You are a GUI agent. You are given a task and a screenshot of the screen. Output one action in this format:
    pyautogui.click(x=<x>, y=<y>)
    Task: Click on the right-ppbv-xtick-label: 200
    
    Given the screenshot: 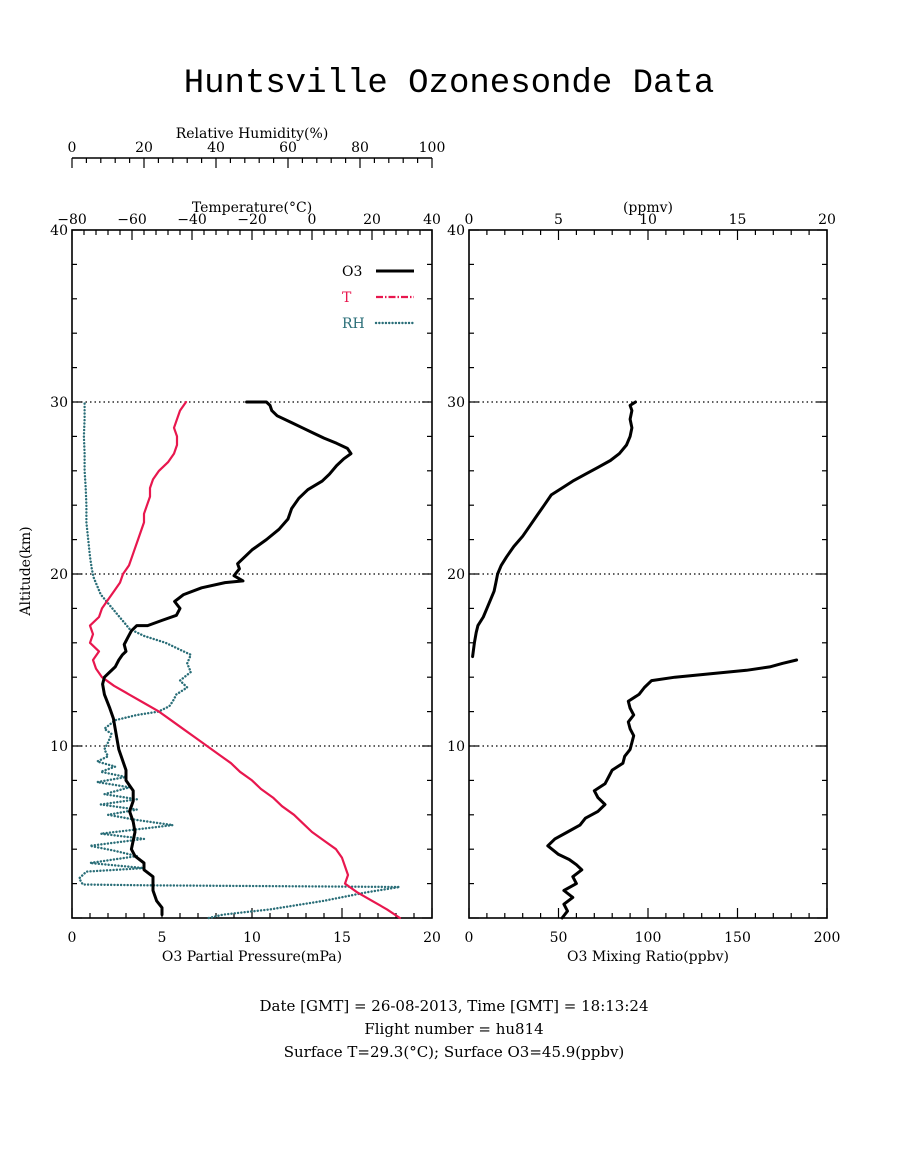 What is the action you would take?
    pyautogui.click(x=827, y=938)
    